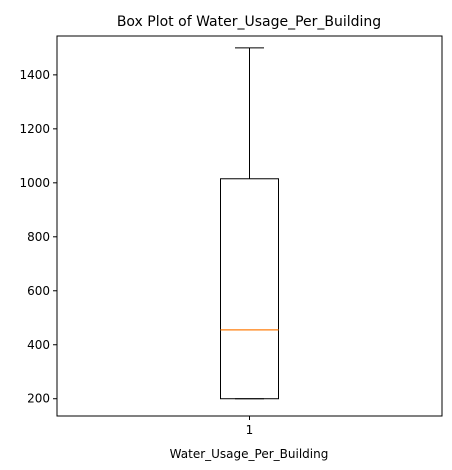  Describe the element at coordinates (34, 183) in the screenshot. I see `y-tick-label: 1000` at that location.